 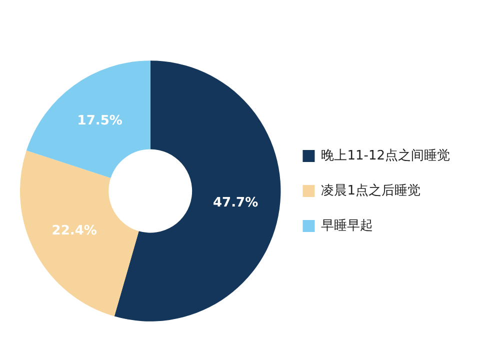 I want to click on legend-label: 晚上11-12点之间睡觉, so click(x=385, y=156).